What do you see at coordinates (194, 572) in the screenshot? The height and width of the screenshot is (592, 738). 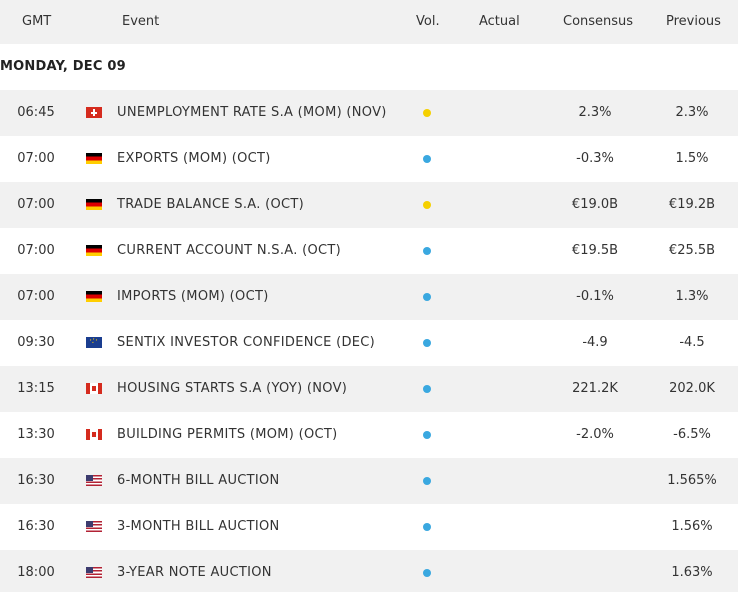 I see `event-name: 3-YEAR NOTE AUCTION` at bounding box center [194, 572].